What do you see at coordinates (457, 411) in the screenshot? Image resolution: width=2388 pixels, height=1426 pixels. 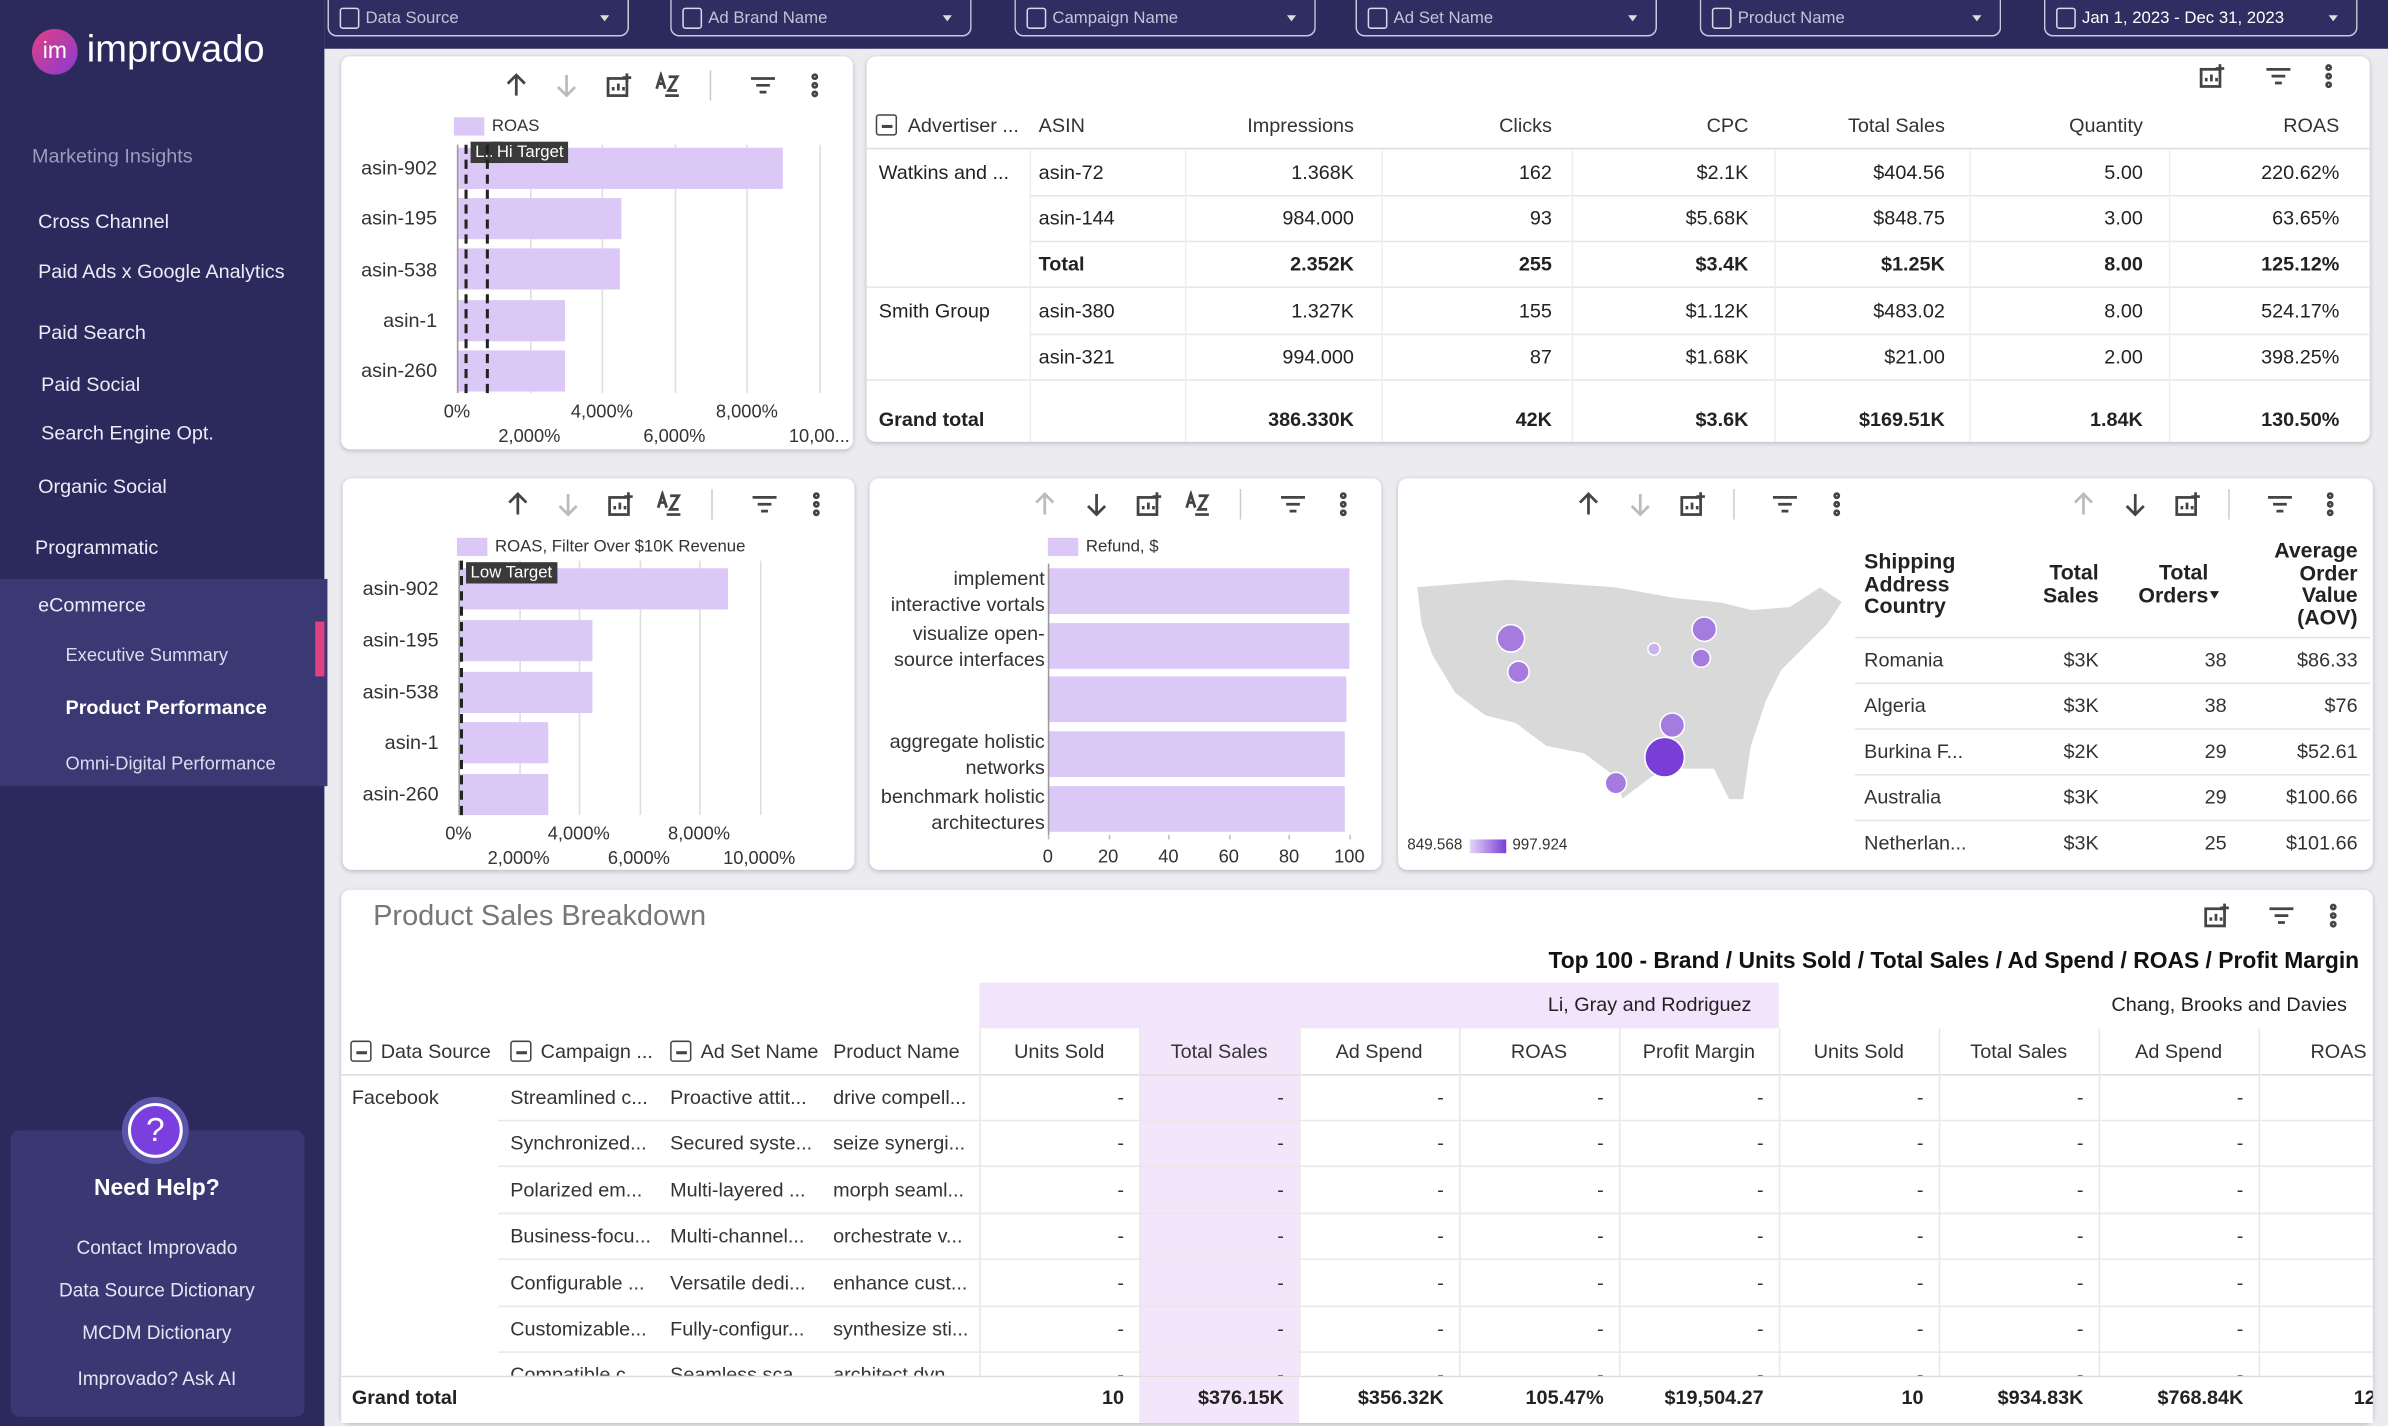 I see `x-tick-label: 0%` at bounding box center [457, 411].